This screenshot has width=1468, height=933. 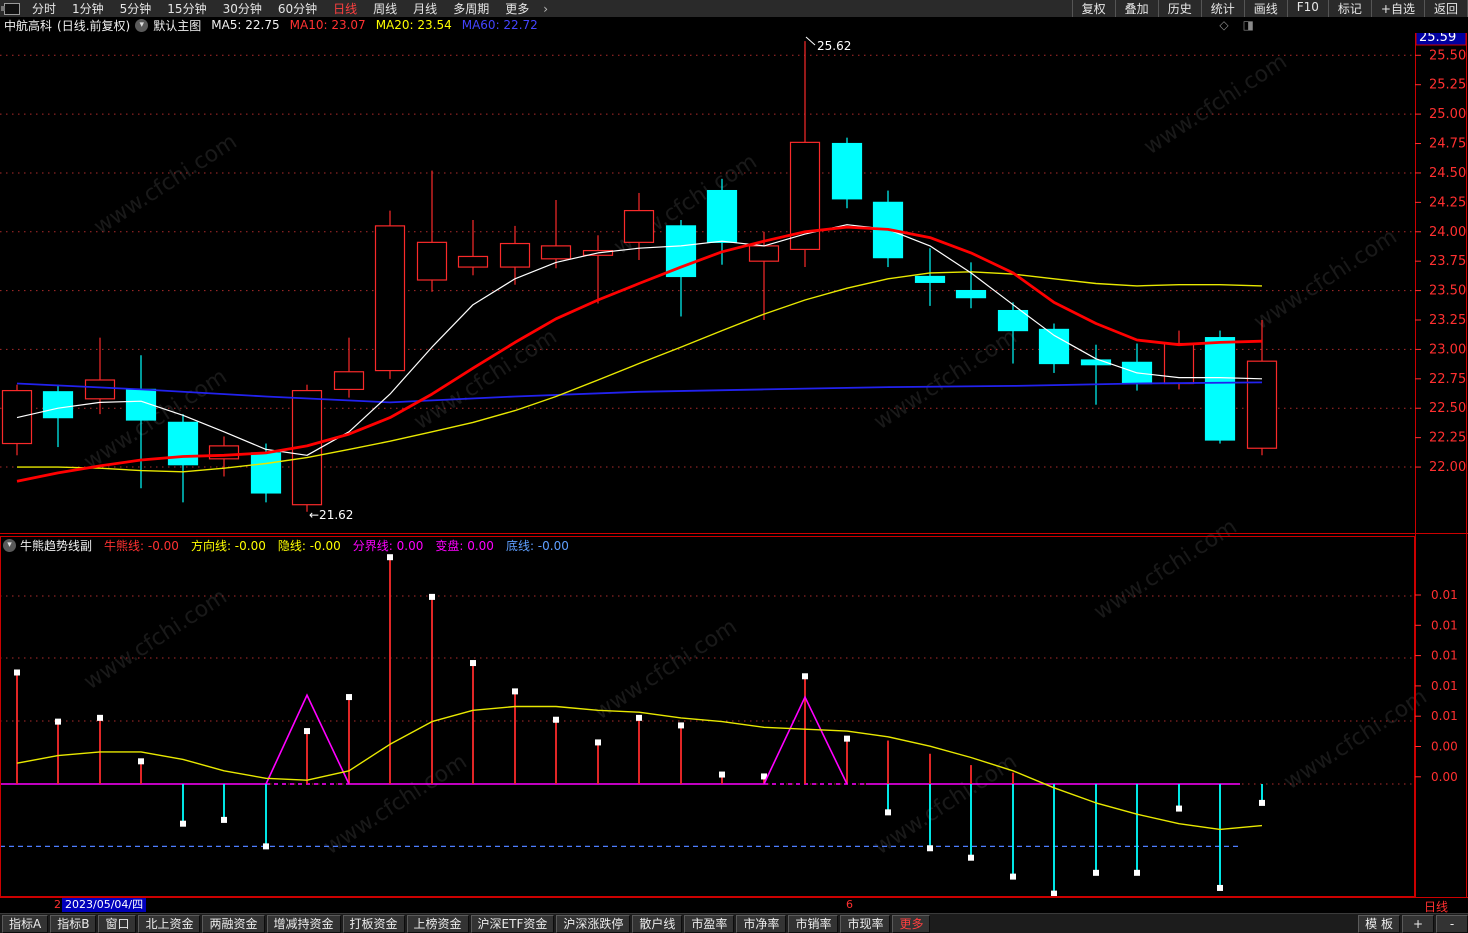 What do you see at coordinates (345, 9) in the screenshot?
I see `period-tab-日线: 日线` at bounding box center [345, 9].